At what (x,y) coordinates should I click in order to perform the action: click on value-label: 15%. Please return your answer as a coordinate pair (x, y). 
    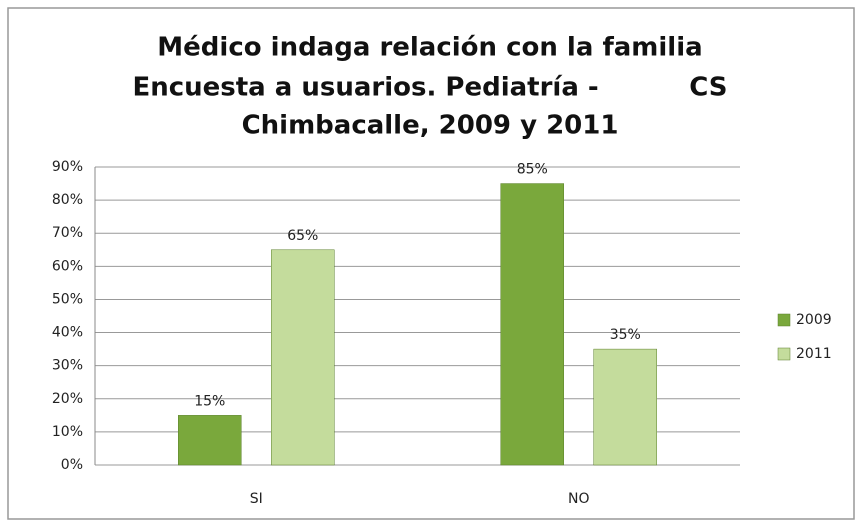
    Looking at the image, I should click on (209, 401).